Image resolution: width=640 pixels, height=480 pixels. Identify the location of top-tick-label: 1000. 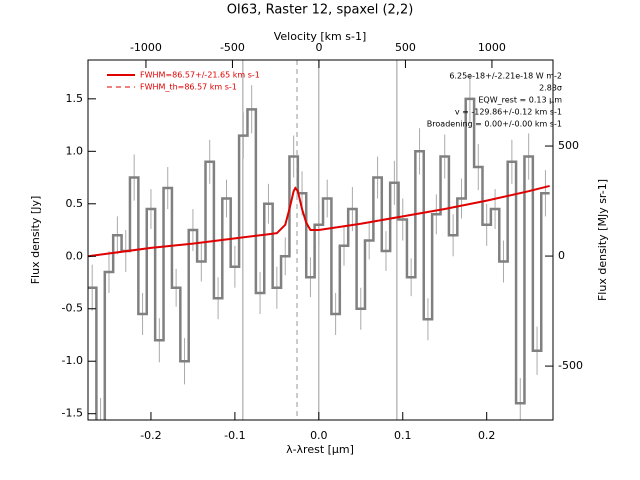
(492, 47).